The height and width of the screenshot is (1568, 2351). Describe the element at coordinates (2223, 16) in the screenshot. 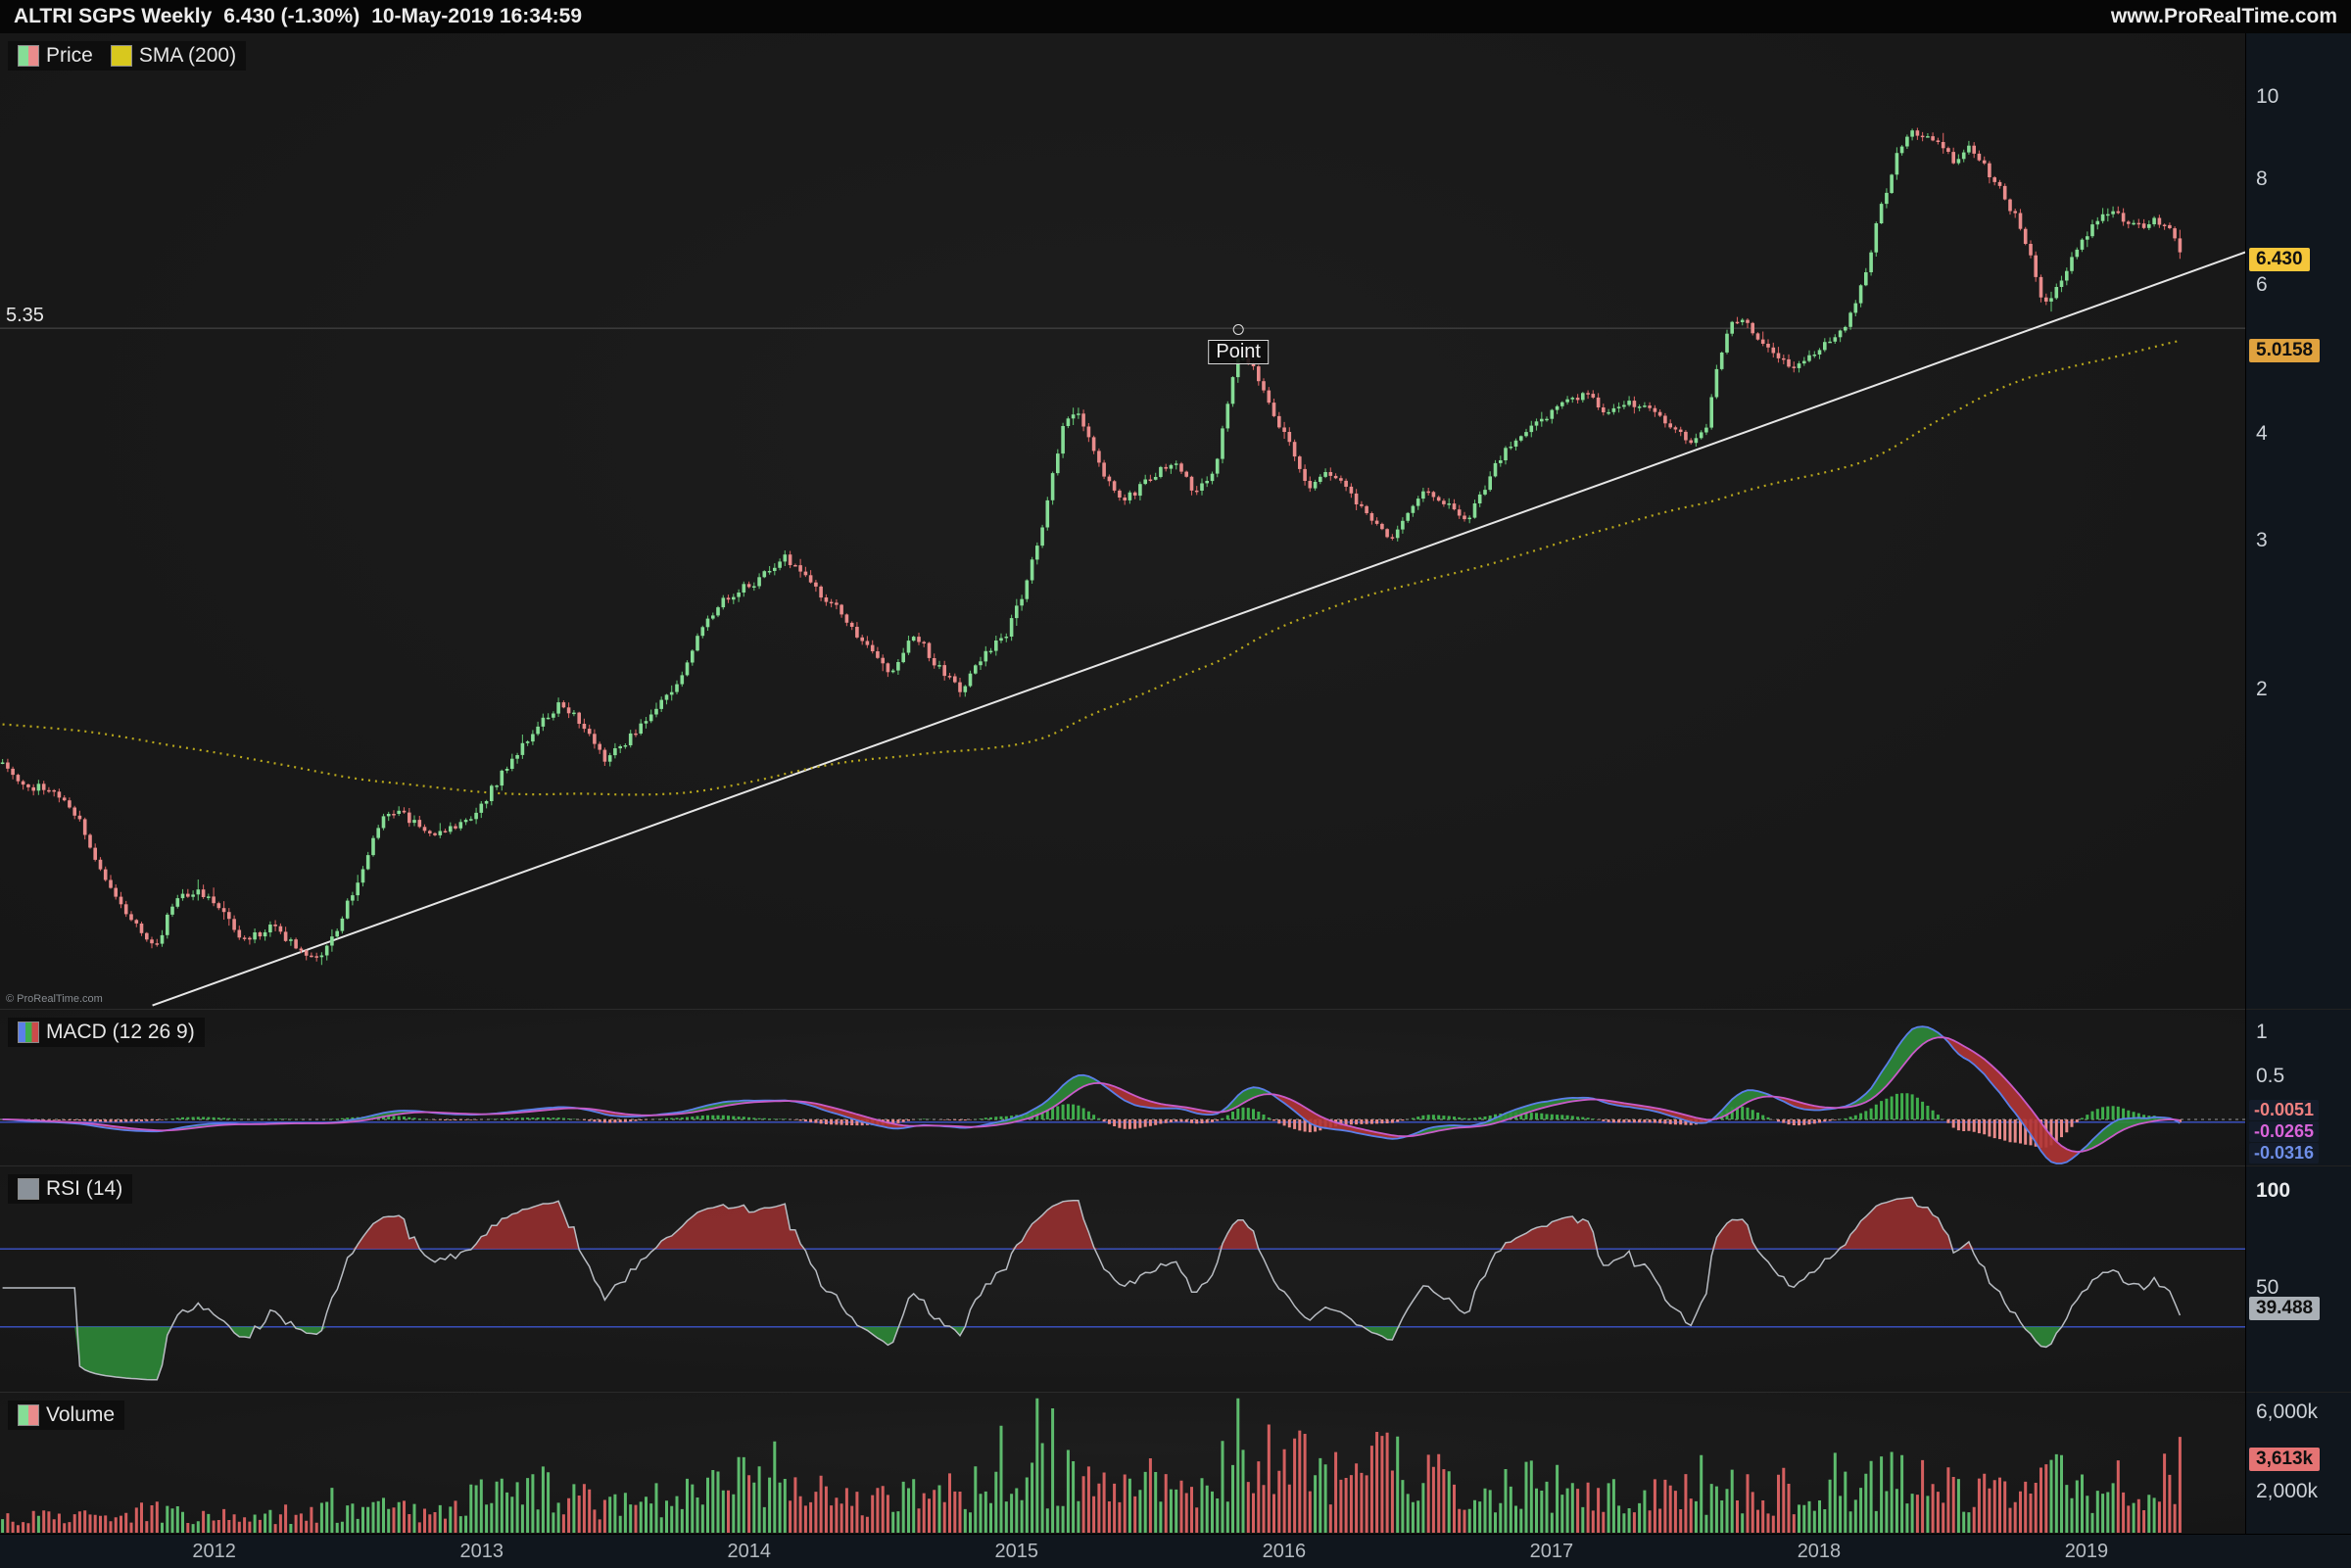

I see `prorealtime-link: www.ProRealTime.com` at that location.